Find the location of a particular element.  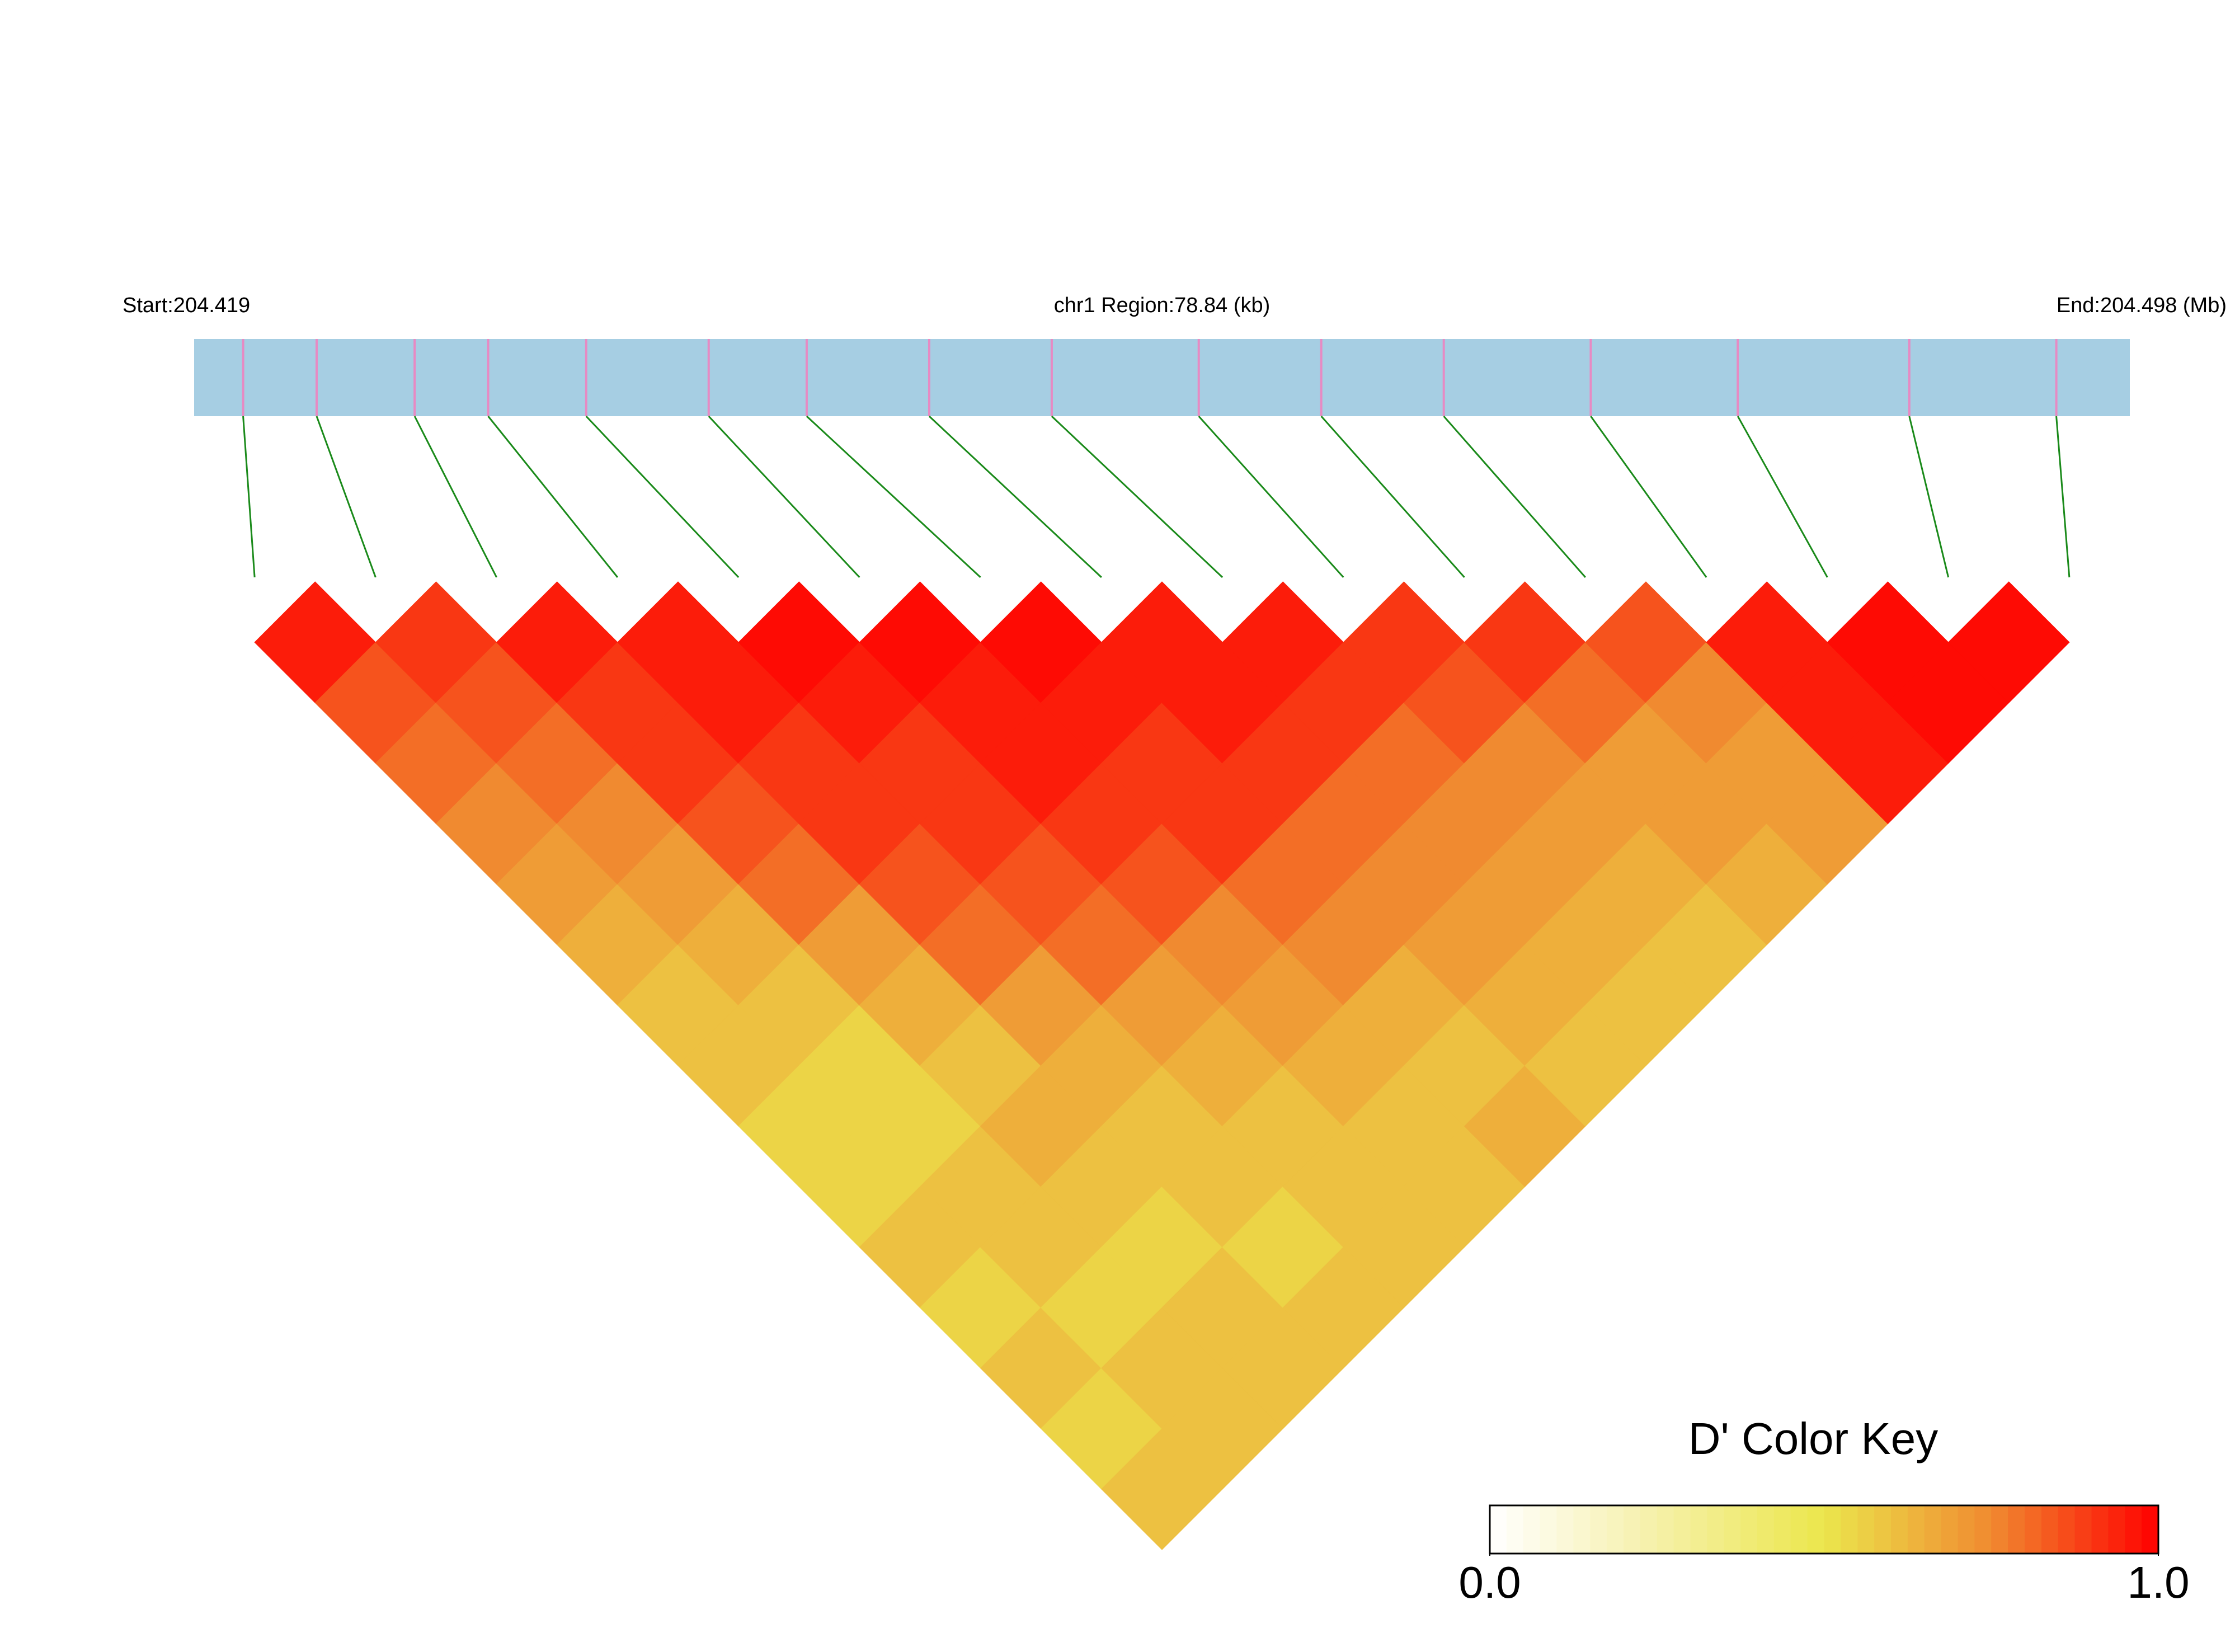

ld-cell is located at coordinates (2008, 642).